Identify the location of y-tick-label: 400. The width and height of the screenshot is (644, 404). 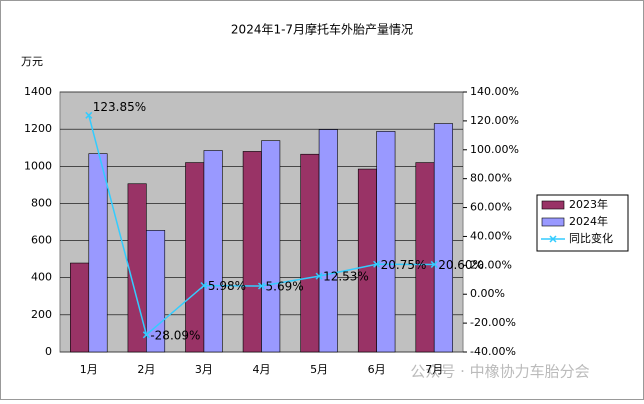
(41, 277).